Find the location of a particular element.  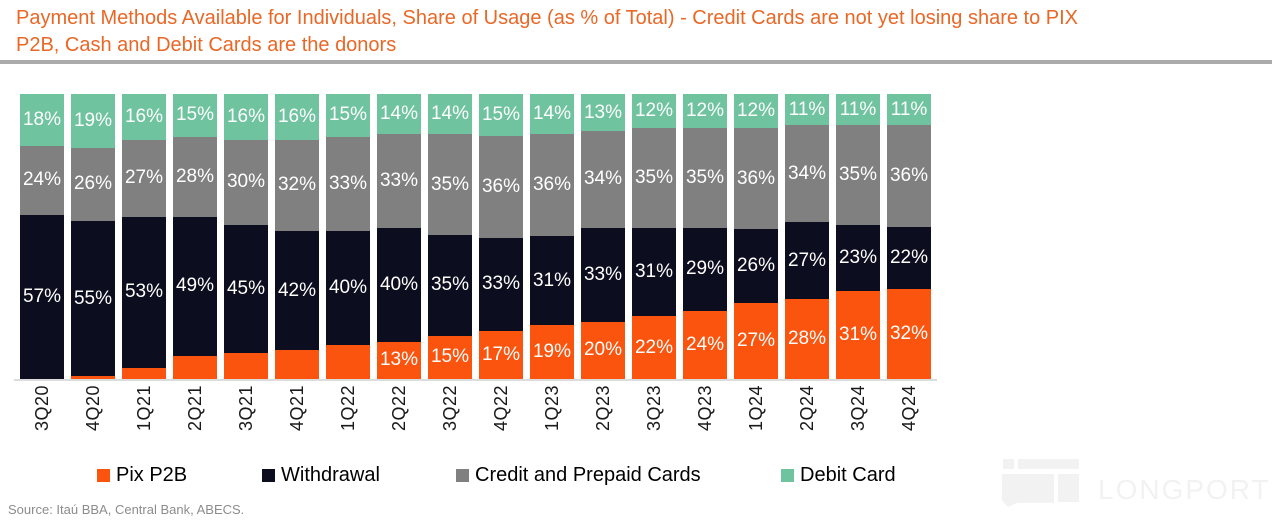

segment-withdrawal: 45% is located at coordinates (246, 289).